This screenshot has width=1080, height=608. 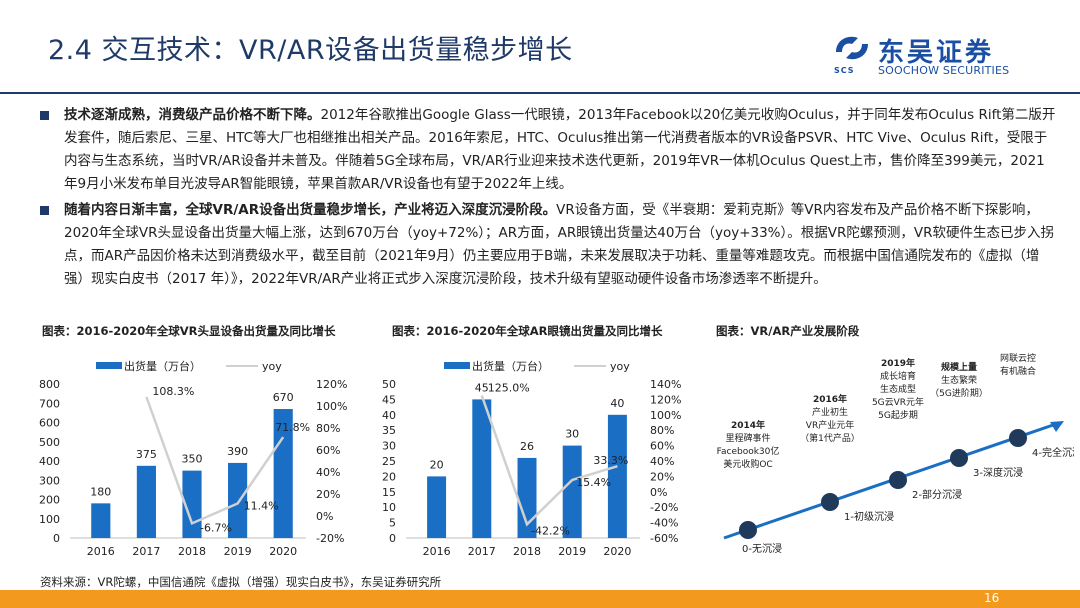 I want to click on y-tick-label: 25, so click(x=389, y=461).